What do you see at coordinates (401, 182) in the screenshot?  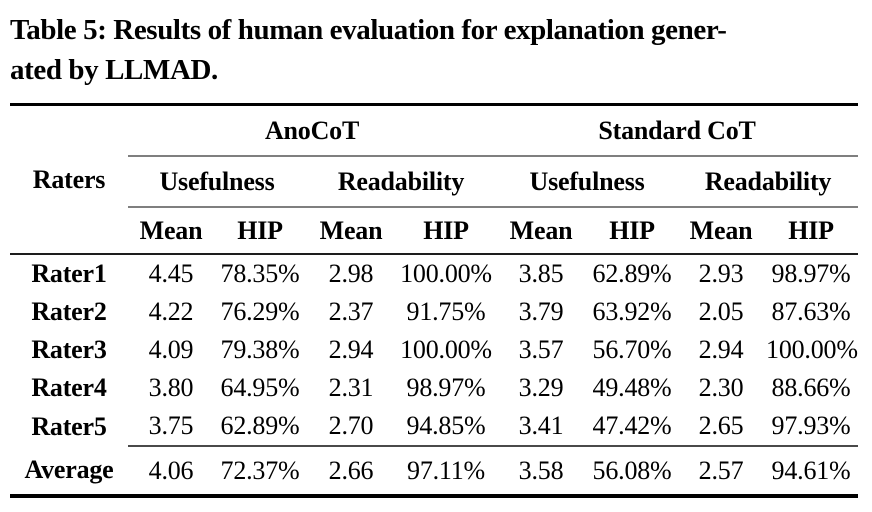 I see `subheader-readability-anocot: Readability` at bounding box center [401, 182].